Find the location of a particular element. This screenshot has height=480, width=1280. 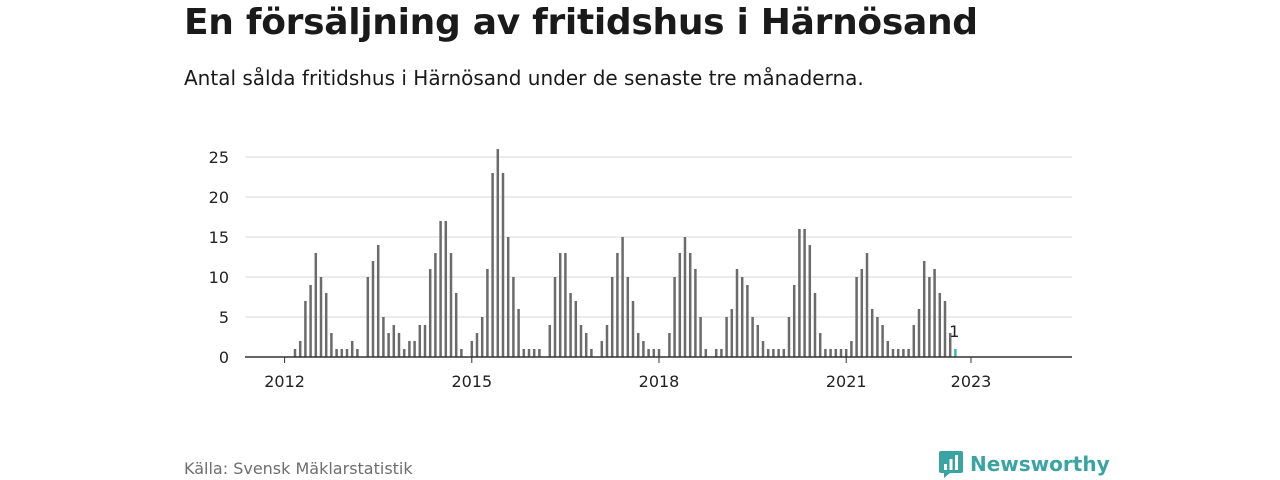

x-tick-label: 2021 is located at coordinates (846, 381).